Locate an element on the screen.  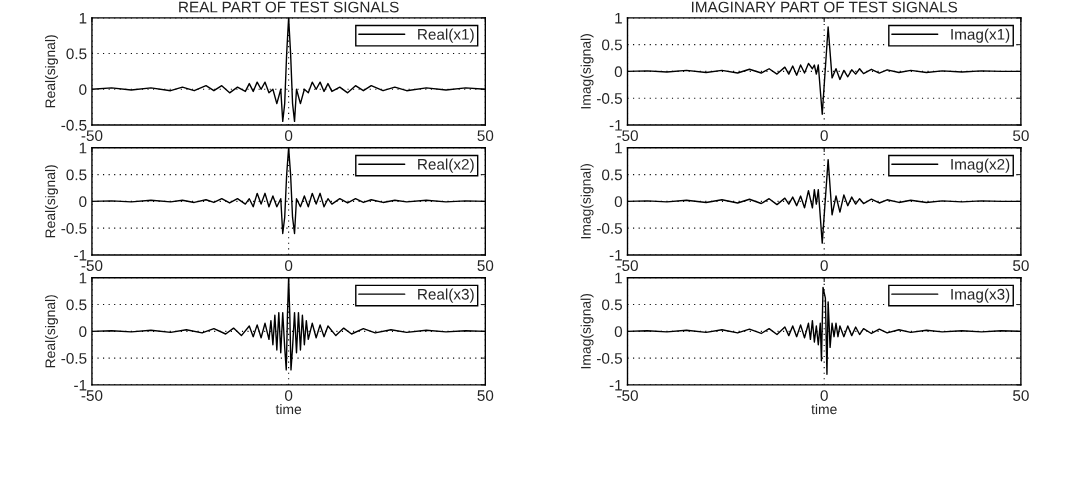
legend-label: Real(x1) is located at coordinates (446, 35).